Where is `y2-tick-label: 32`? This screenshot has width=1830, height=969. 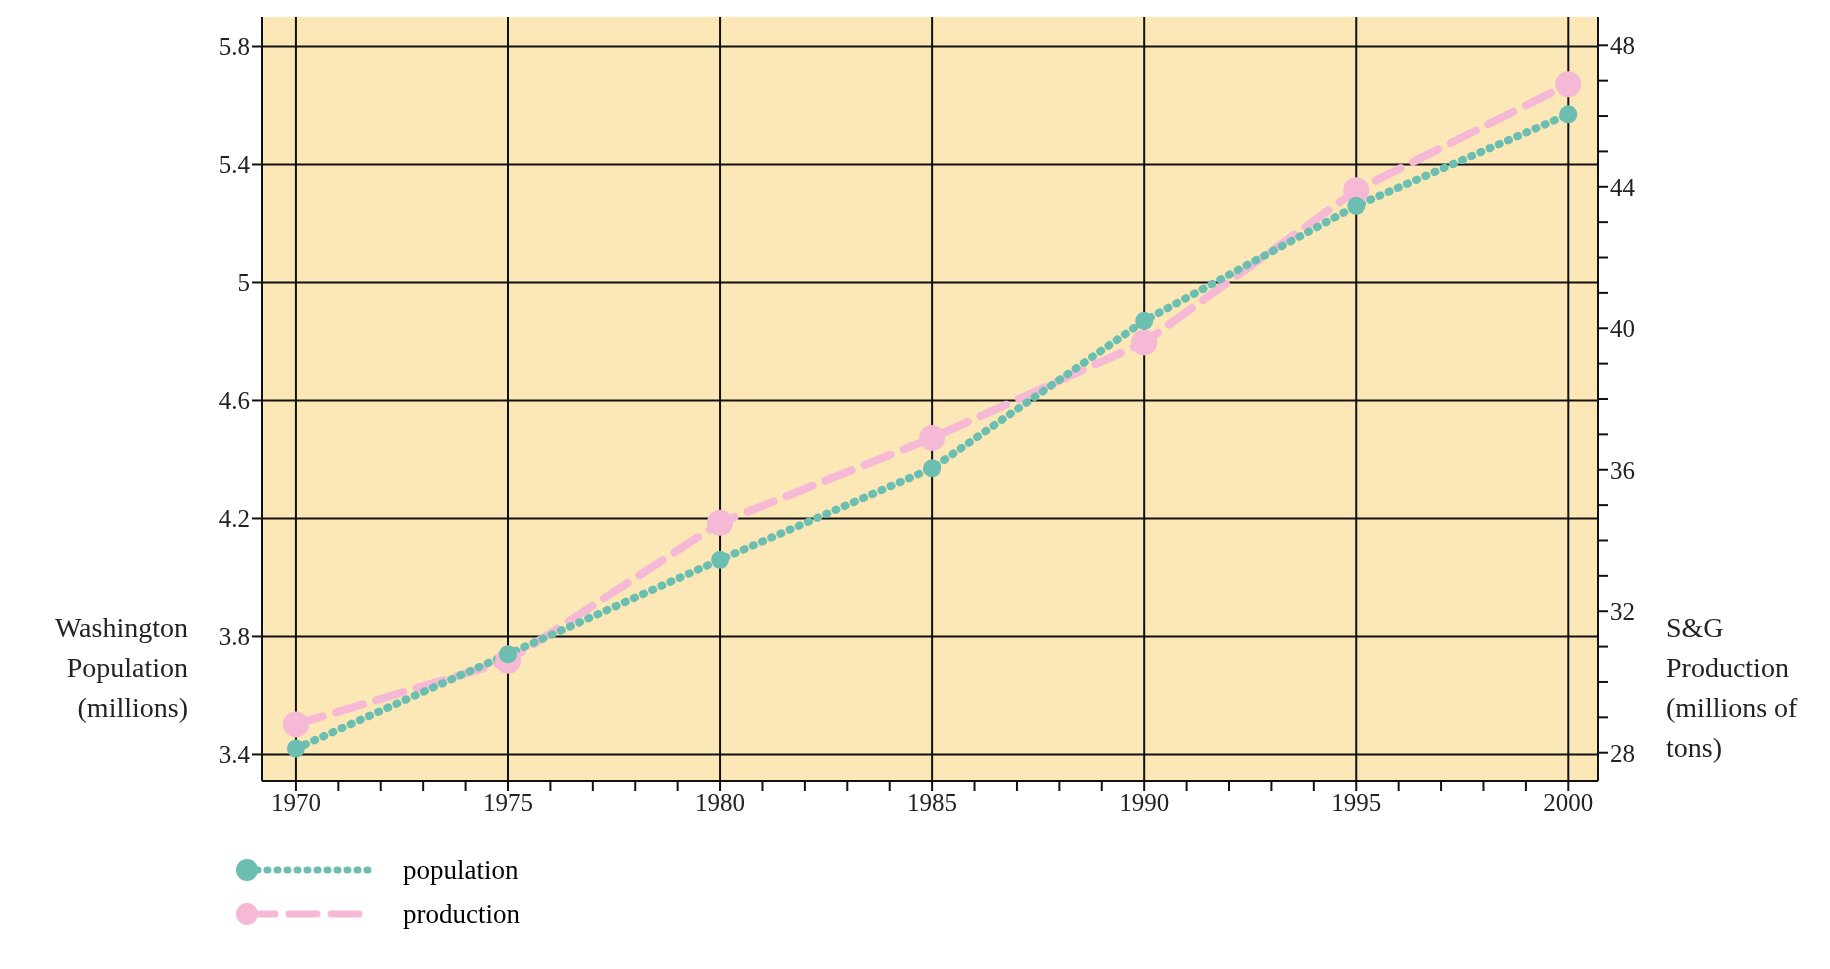
y2-tick-label: 32 is located at coordinates (1622, 612).